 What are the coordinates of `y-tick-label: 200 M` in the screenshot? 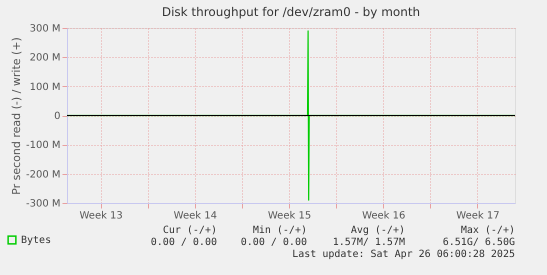 It's located at (45, 58).